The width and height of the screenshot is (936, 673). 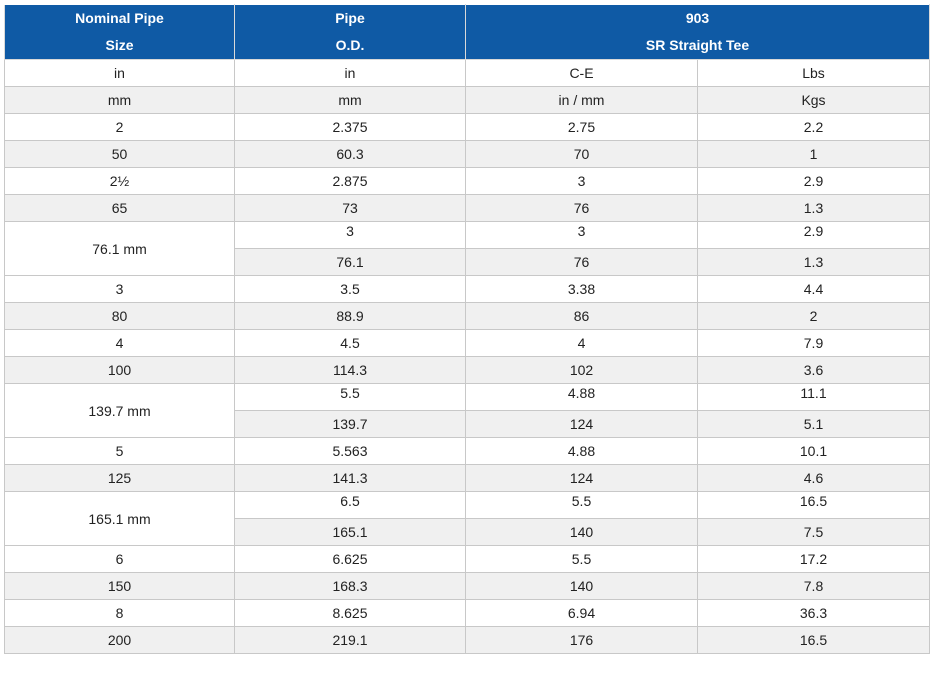 I want to click on cell-size: 8, so click(x=119, y=613).